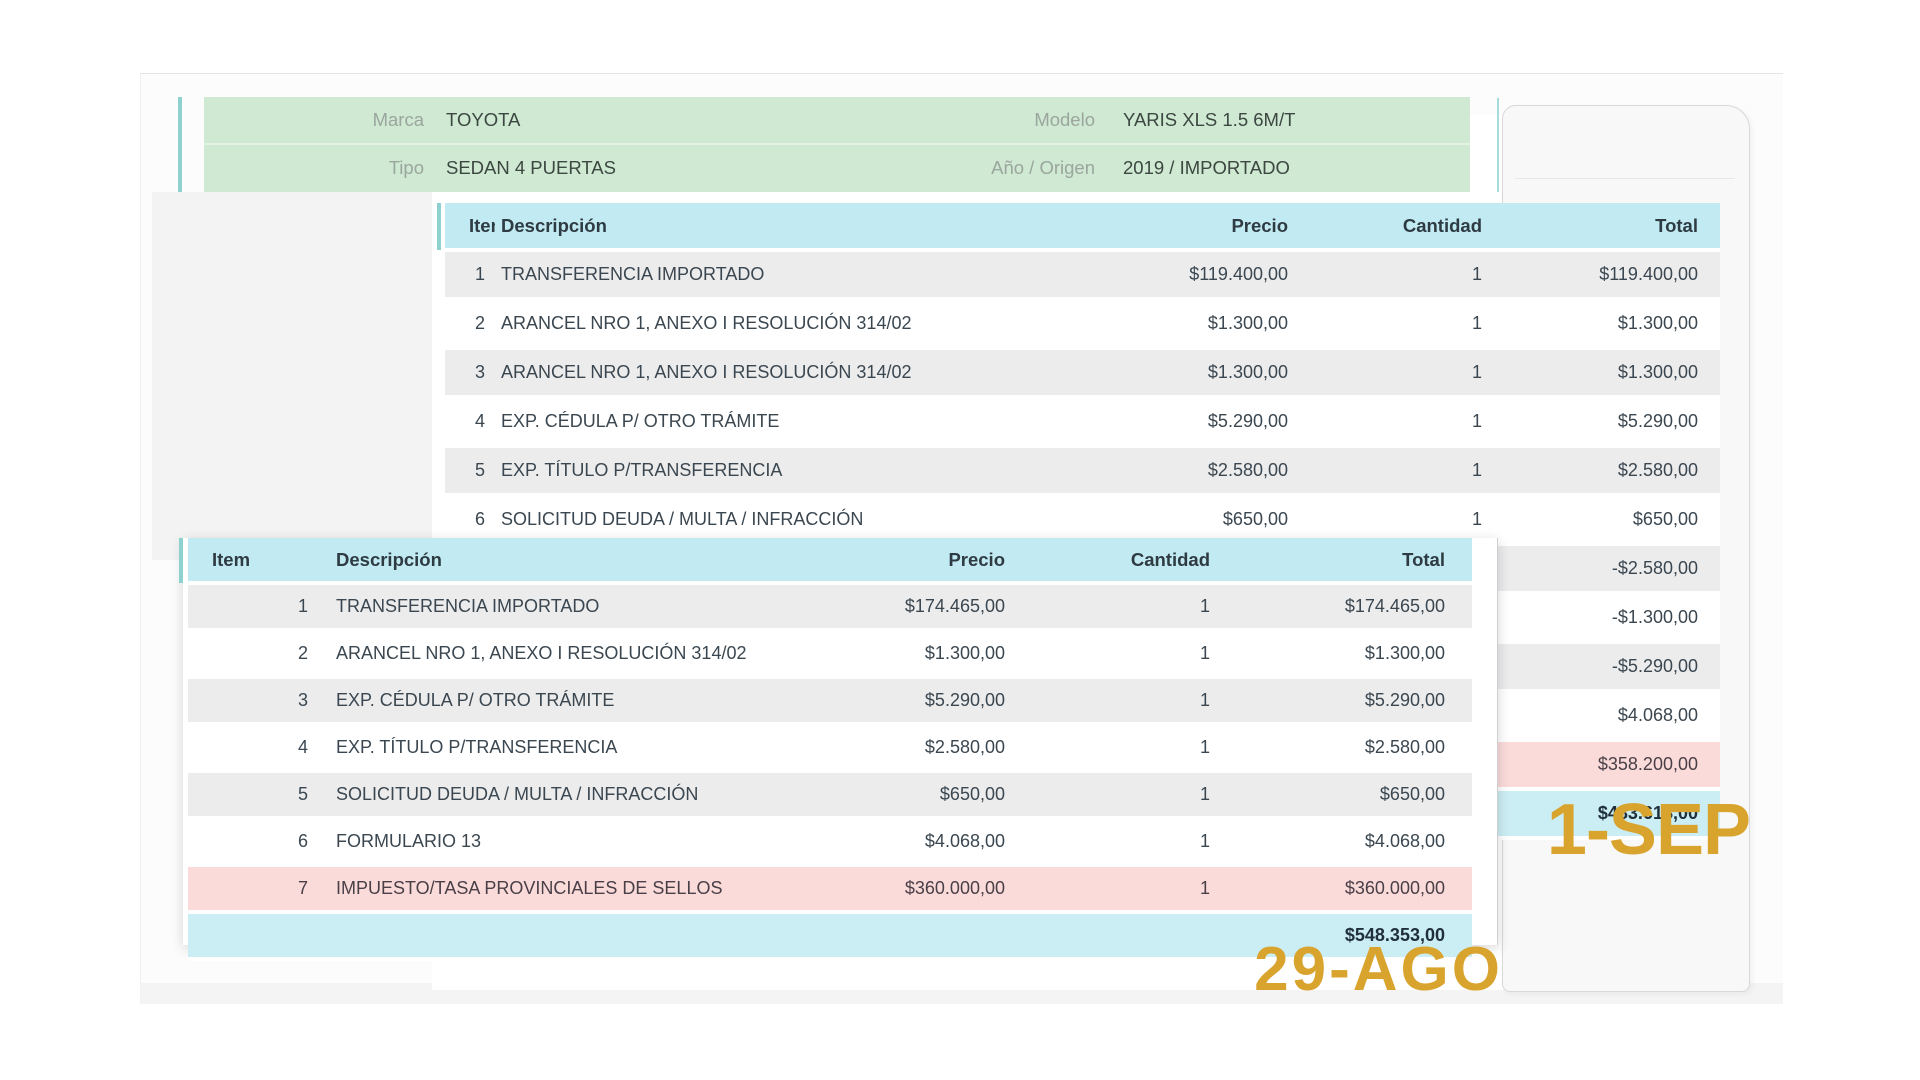 The image size is (1920, 1080). Describe the element at coordinates (540, 796) in the screenshot. I see `cell-desc: SOLICITUD DEUDA / MULTA / INFRACCIÓN` at that location.